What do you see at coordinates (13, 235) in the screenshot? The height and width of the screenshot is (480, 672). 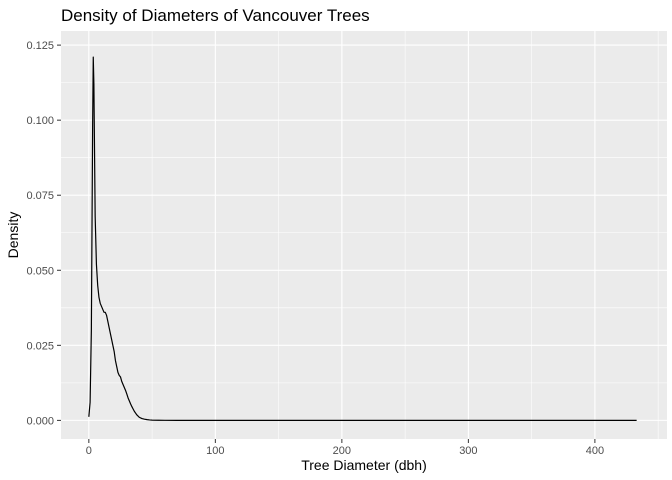 I see `y-axis-title: Density` at bounding box center [13, 235].